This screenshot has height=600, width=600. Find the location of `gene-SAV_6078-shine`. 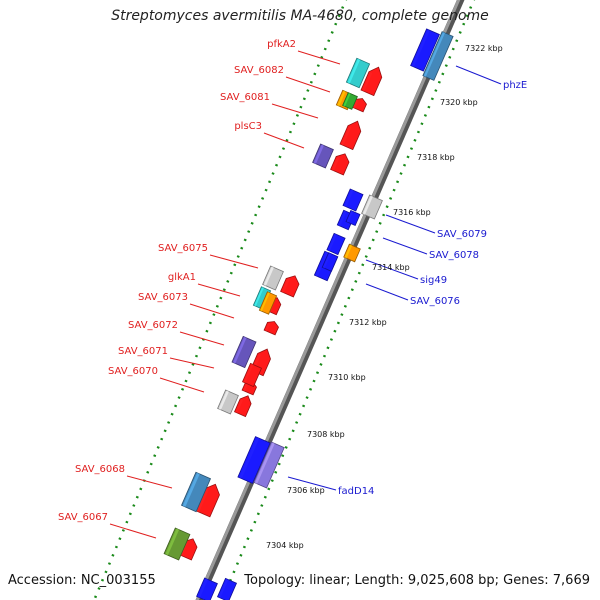

gene-SAV_6078-shine is located at coordinates (350, 216).